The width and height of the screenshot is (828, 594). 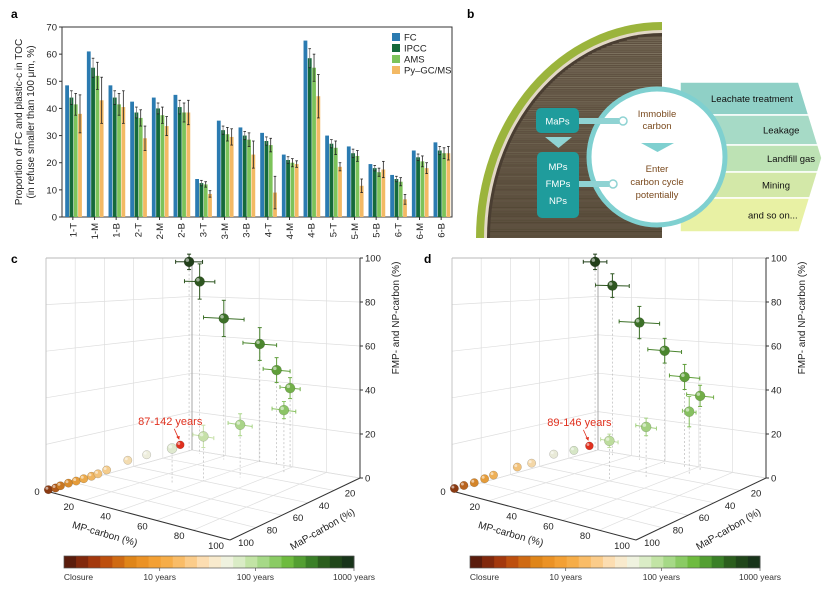 What do you see at coordinates (565, 577) in the screenshot?
I see `colorbar-label: 10 years` at bounding box center [565, 577].